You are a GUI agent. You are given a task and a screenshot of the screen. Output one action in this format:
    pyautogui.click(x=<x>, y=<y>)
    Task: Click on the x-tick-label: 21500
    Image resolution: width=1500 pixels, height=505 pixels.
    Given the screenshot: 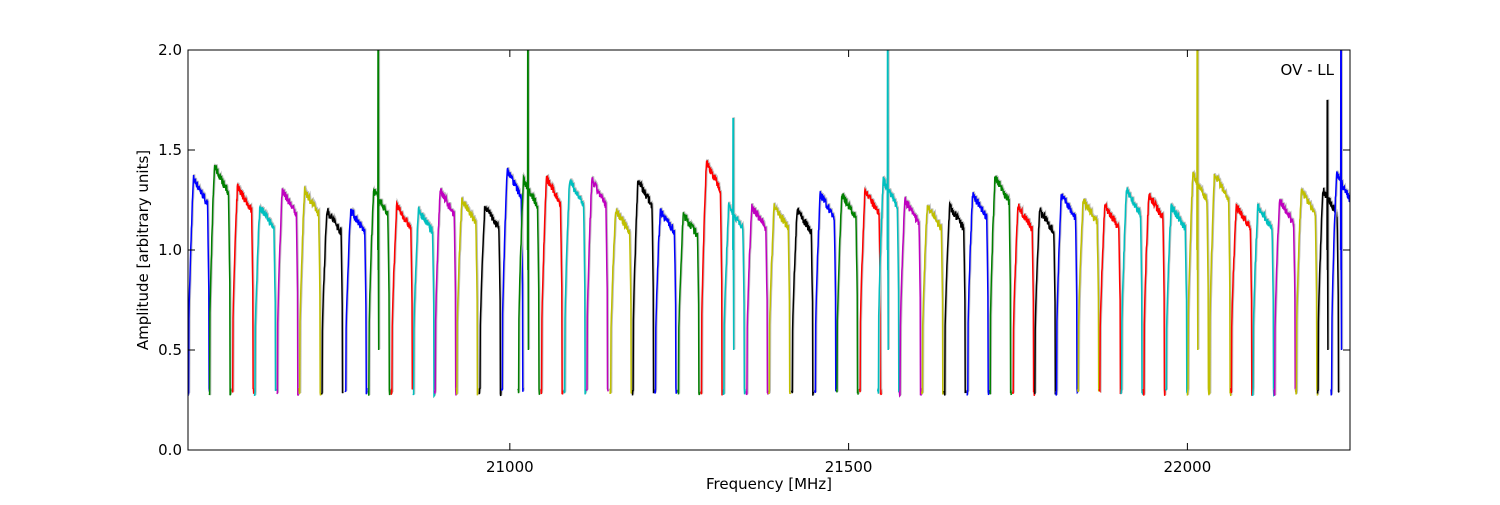 What is the action you would take?
    pyautogui.click(x=849, y=467)
    